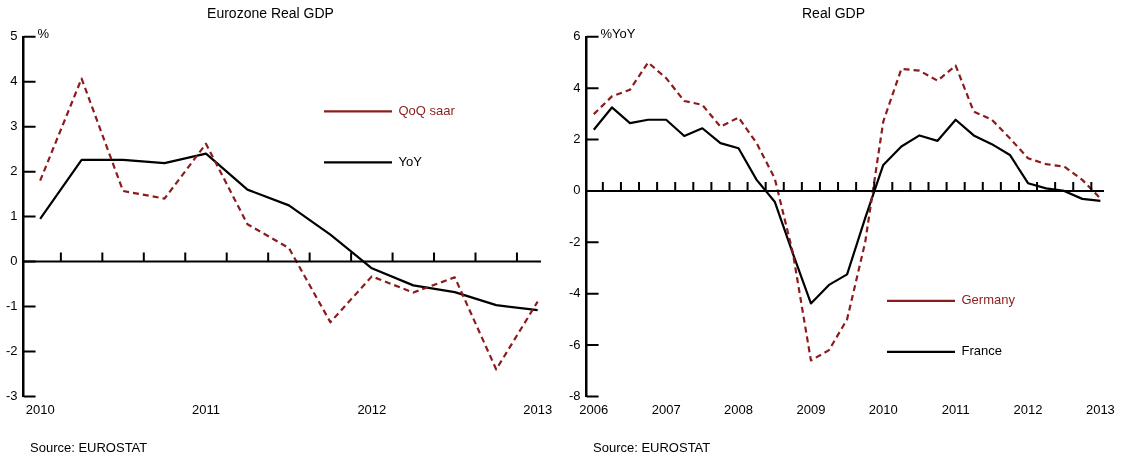  I want to click on y-tick-label: -8, so click(575, 395).